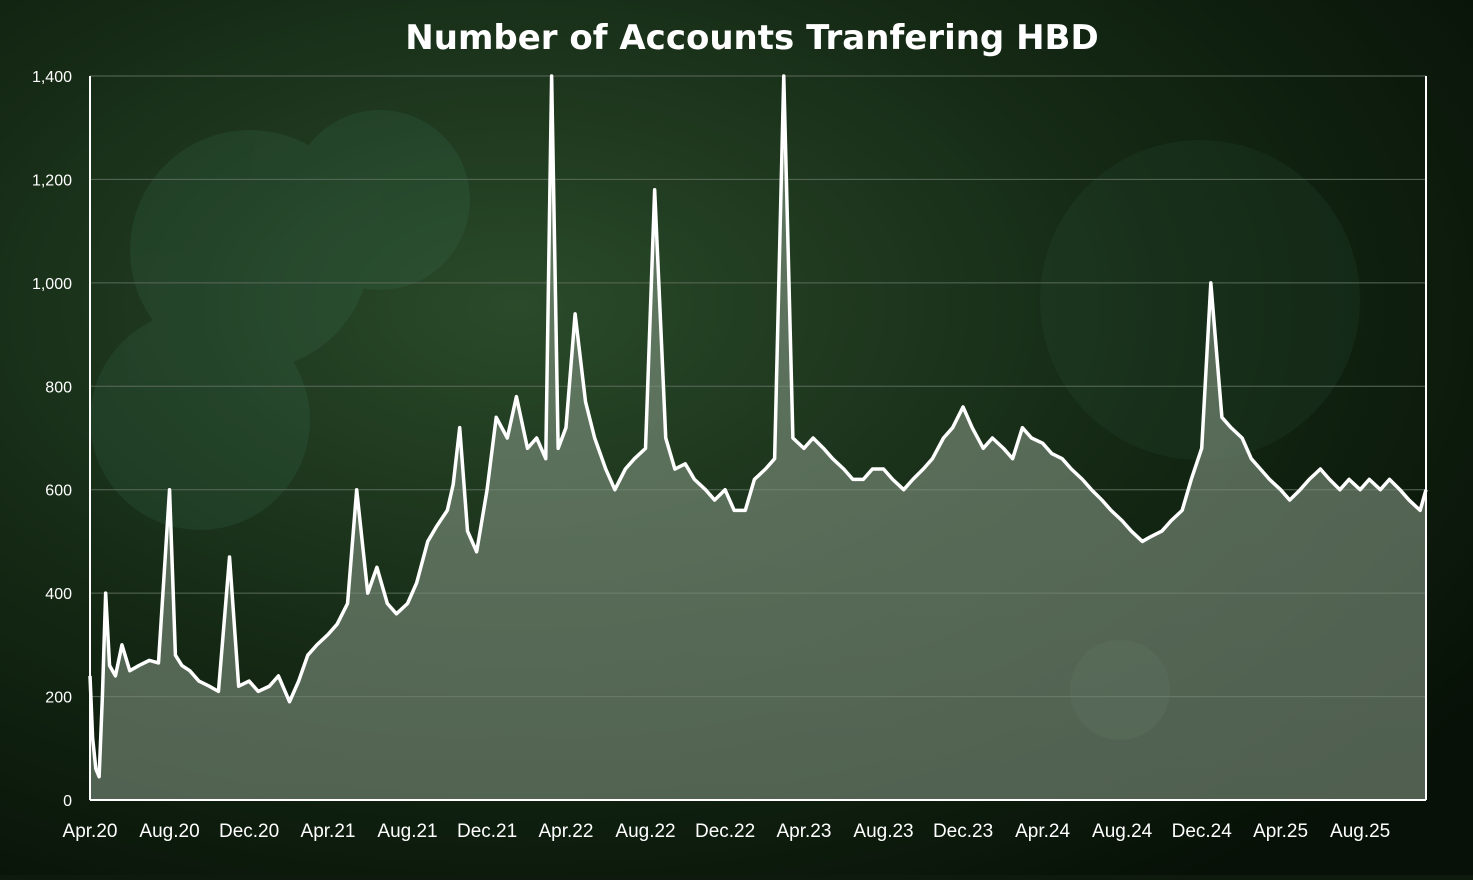  What do you see at coordinates (751, 38) in the screenshot?
I see `chart-title: Number of Accounts Tranfering HBD` at bounding box center [751, 38].